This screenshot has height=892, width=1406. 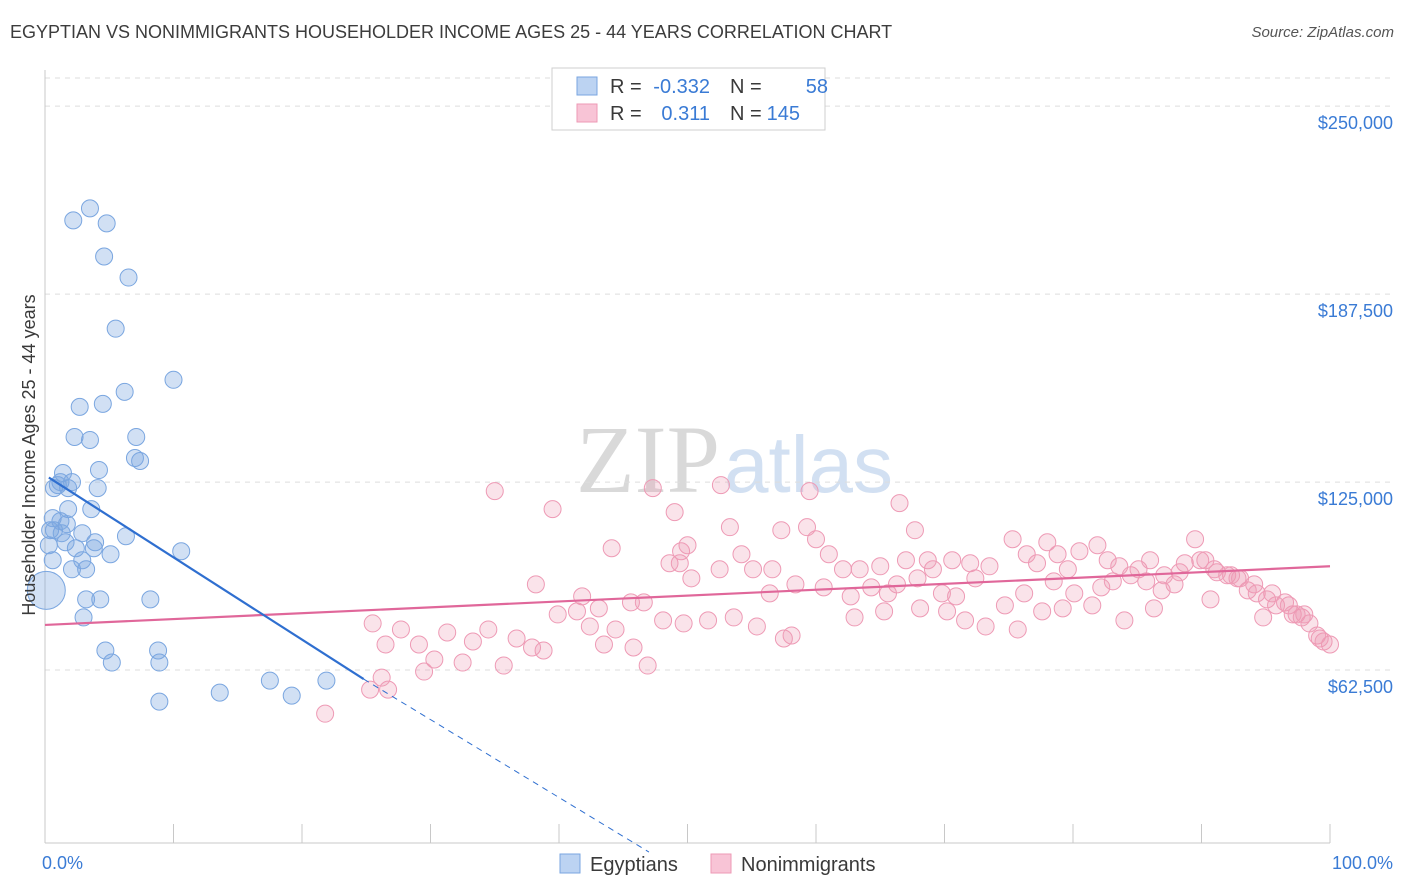 I want to click on legend-r-value: -0.332, so click(x=681, y=87).